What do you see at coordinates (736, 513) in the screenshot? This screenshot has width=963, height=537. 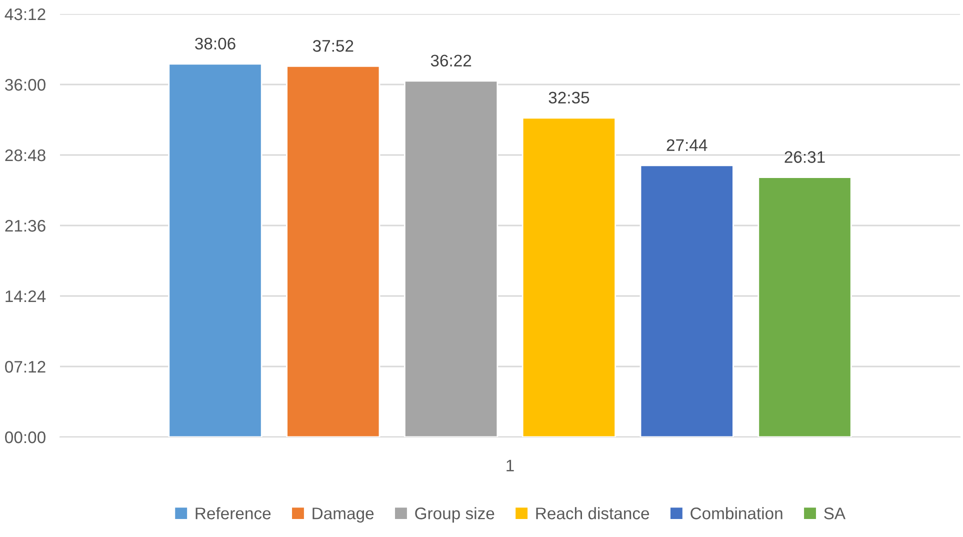 I see `legend-label: Combination` at bounding box center [736, 513].